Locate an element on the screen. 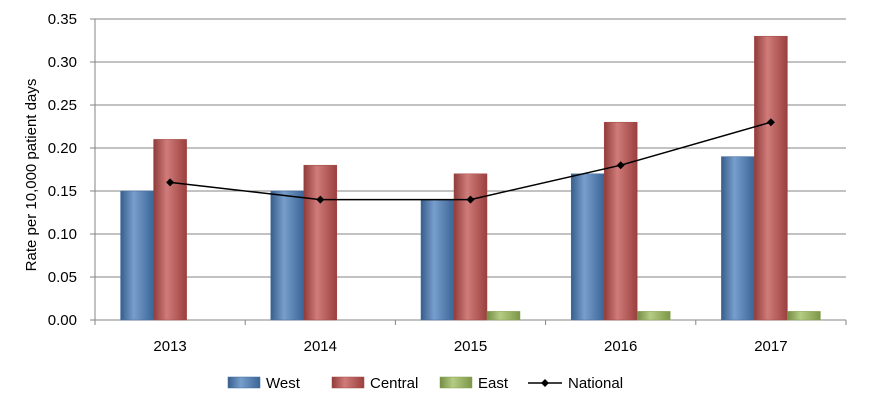  legend-swatch-east is located at coordinates (456, 382).